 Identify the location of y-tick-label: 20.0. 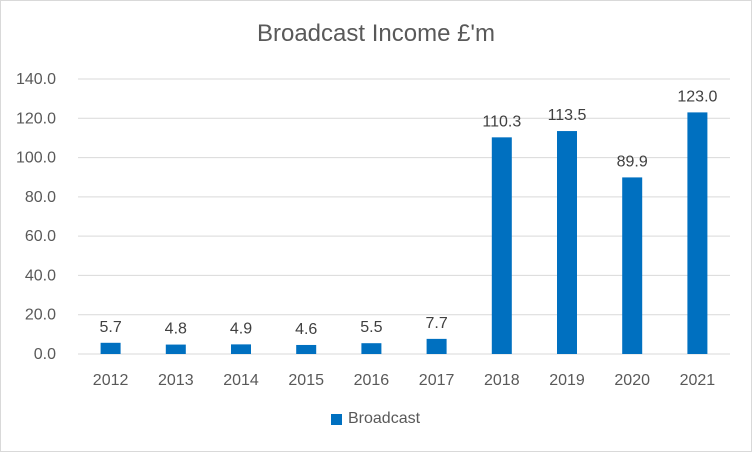
(40, 315).